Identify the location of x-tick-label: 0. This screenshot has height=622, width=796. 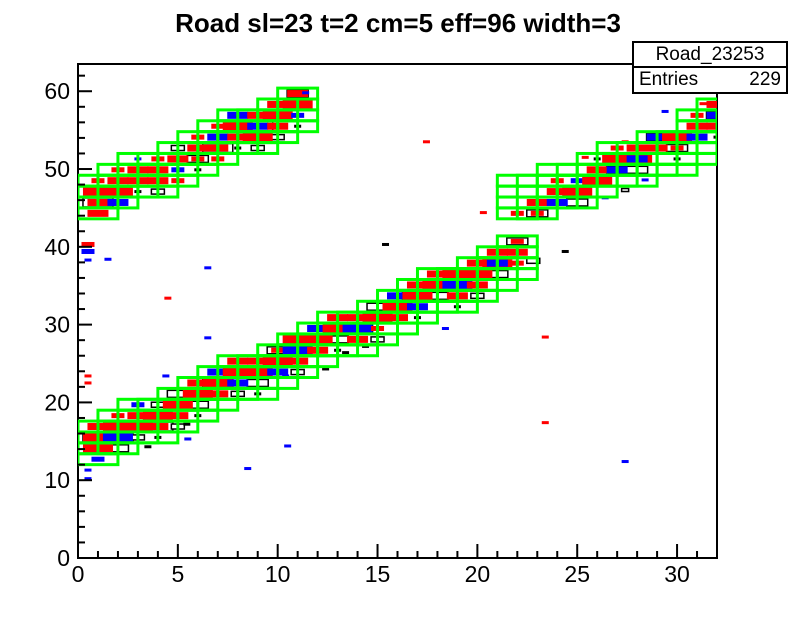
(78, 574).